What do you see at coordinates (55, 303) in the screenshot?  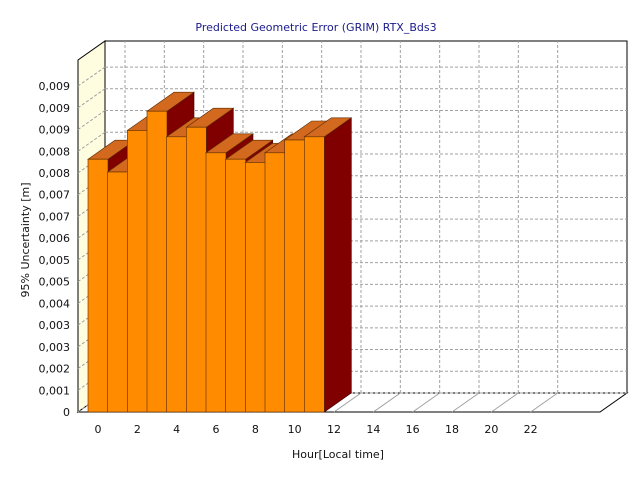 I see `y-tick-label: 0,004` at bounding box center [55, 303].